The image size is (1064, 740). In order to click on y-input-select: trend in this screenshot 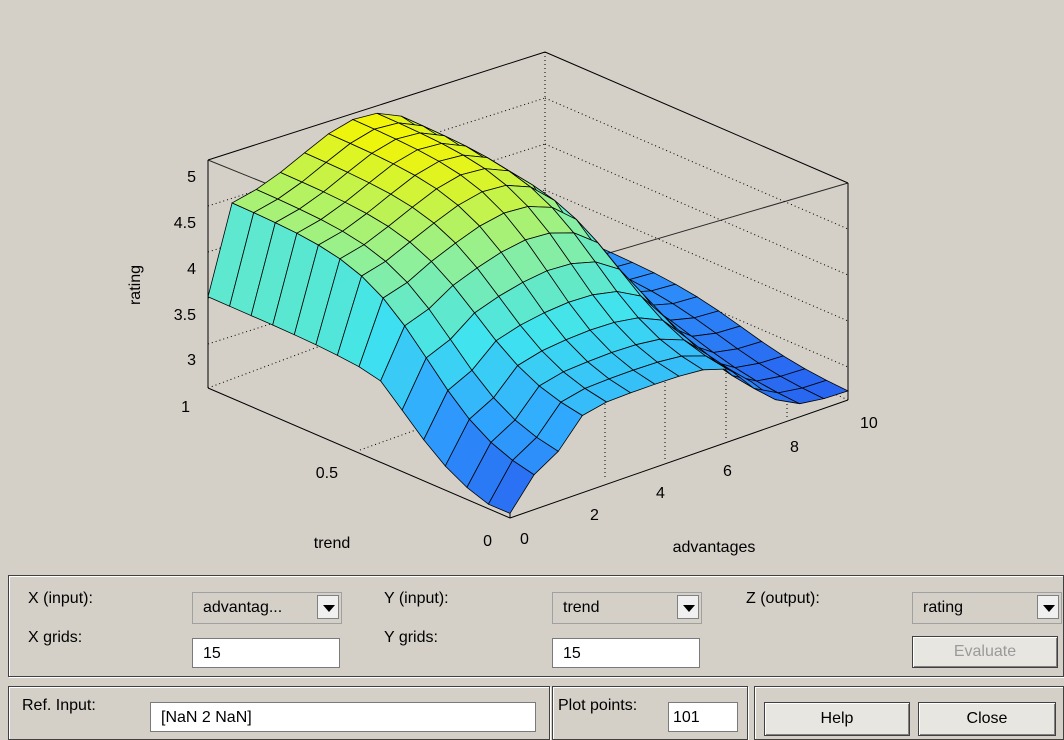, I will do `click(627, 608)`.